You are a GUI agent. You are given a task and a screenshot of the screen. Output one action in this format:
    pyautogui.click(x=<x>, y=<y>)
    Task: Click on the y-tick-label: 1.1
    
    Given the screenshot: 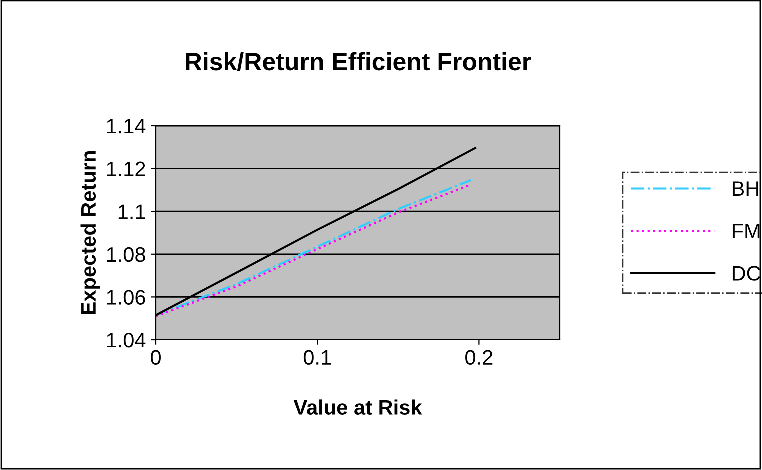 What is the action you would take?
    pyautogui.click(x=132, y=212)
    